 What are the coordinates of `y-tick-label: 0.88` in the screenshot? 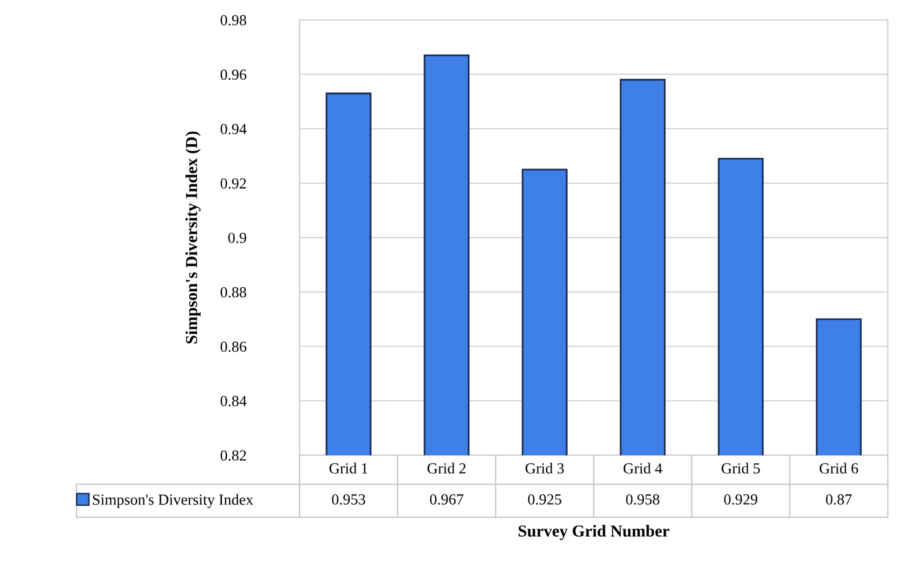 It's located at (233, 292).